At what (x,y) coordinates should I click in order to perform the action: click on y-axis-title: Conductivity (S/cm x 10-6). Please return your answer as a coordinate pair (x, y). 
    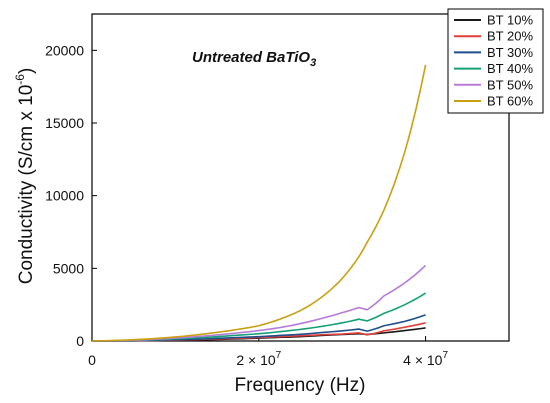
    Looking at the image, I should click on (25, 176).